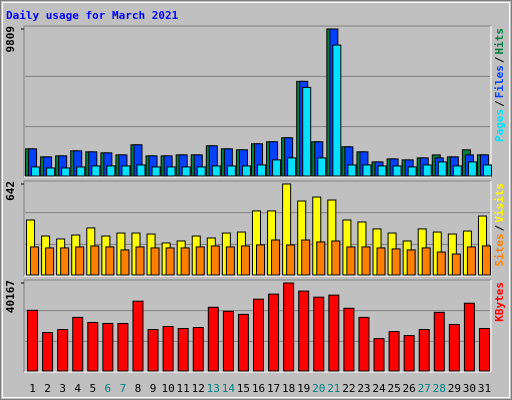 The width and height of the screenshot is (512, 400). Describe the element at coordinates (62, 388) in the screenshot. I see `x-tick-label: 3` at that location.